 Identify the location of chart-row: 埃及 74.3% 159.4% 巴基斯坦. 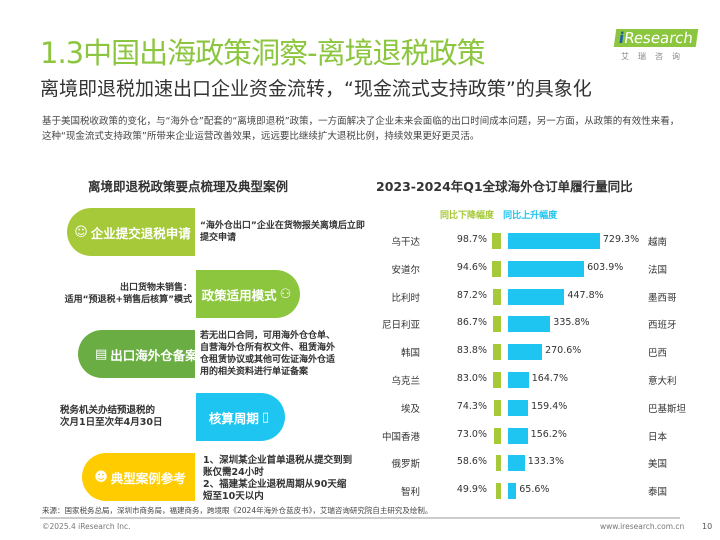
(535, 408).